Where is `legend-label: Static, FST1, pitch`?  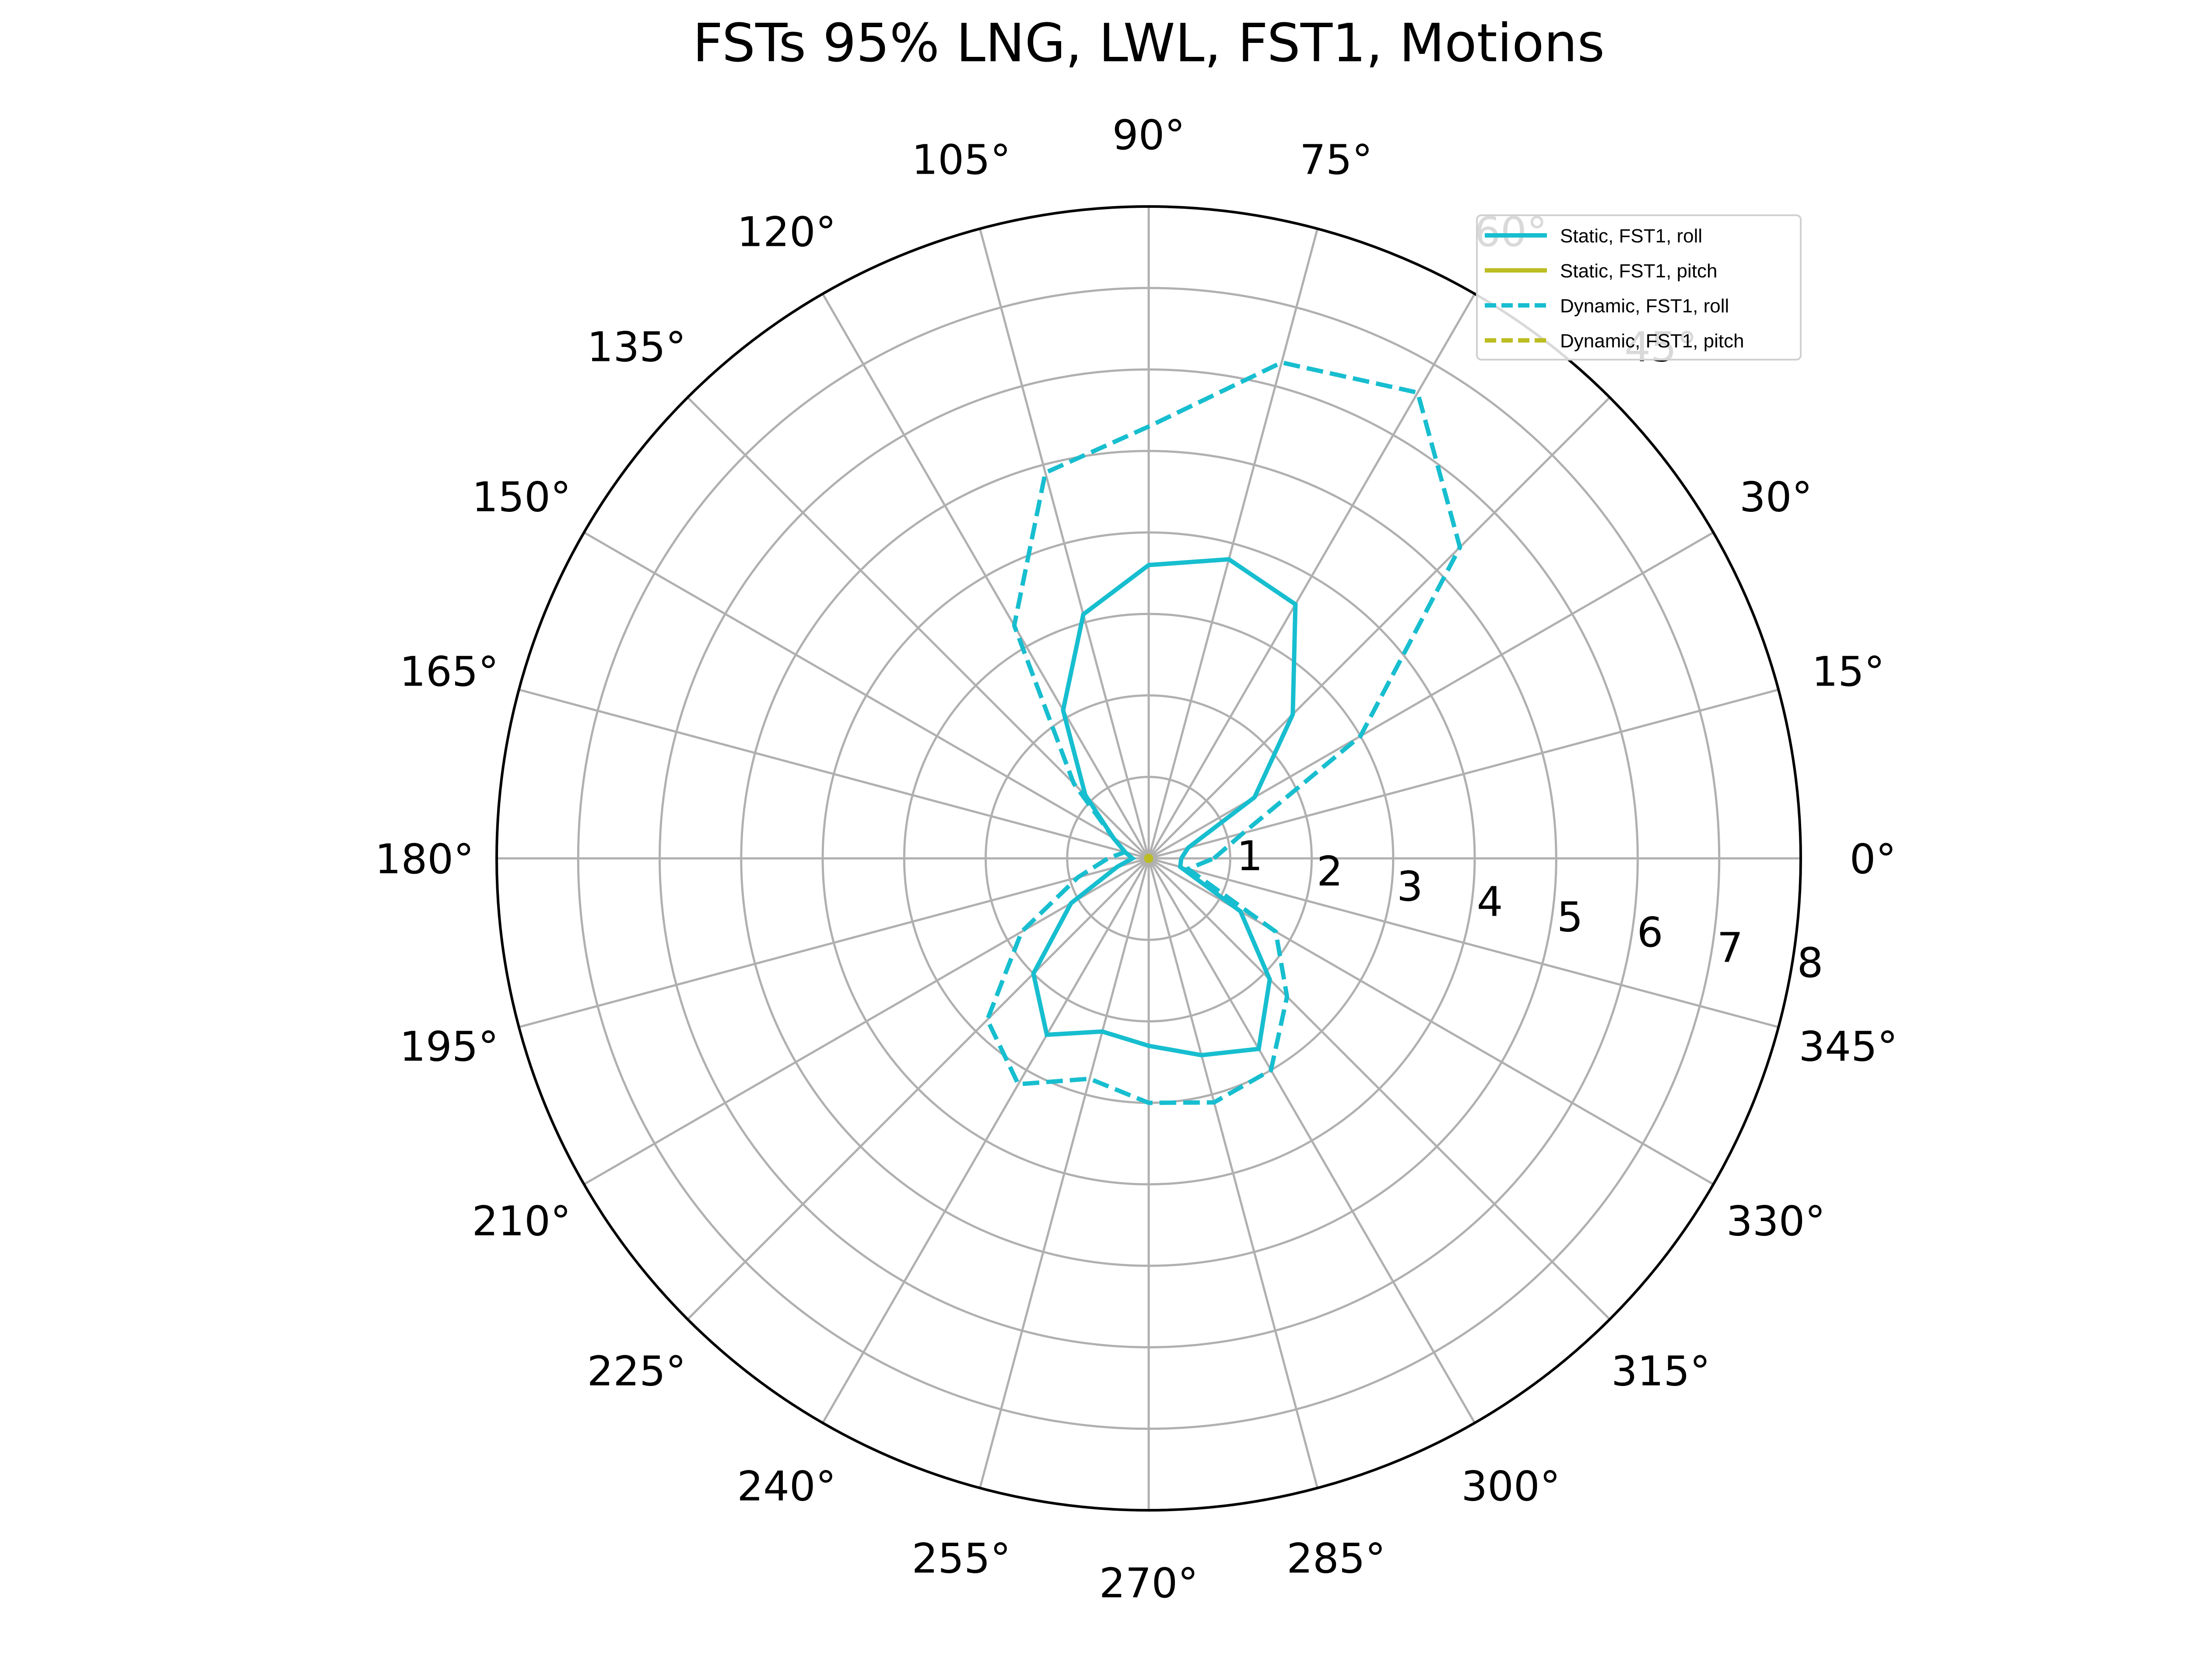 legend-label: Static, FST1, pitch is located at coordinates (1638, 271).